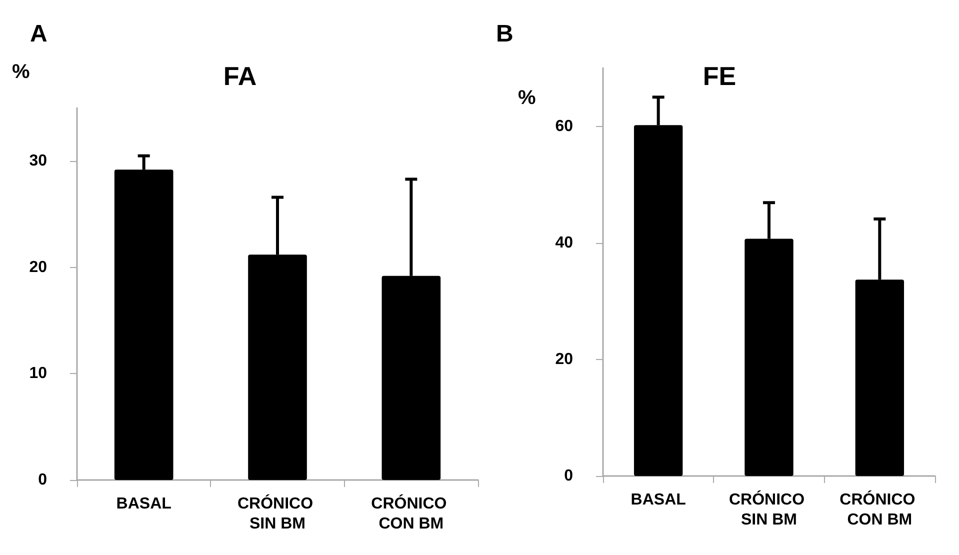 This screenshot has height=555, width=959. What do you see at coordinates (38, 373) in the screenshot?
I see `y-tick-label: 10` at bounding box center [38, 373].